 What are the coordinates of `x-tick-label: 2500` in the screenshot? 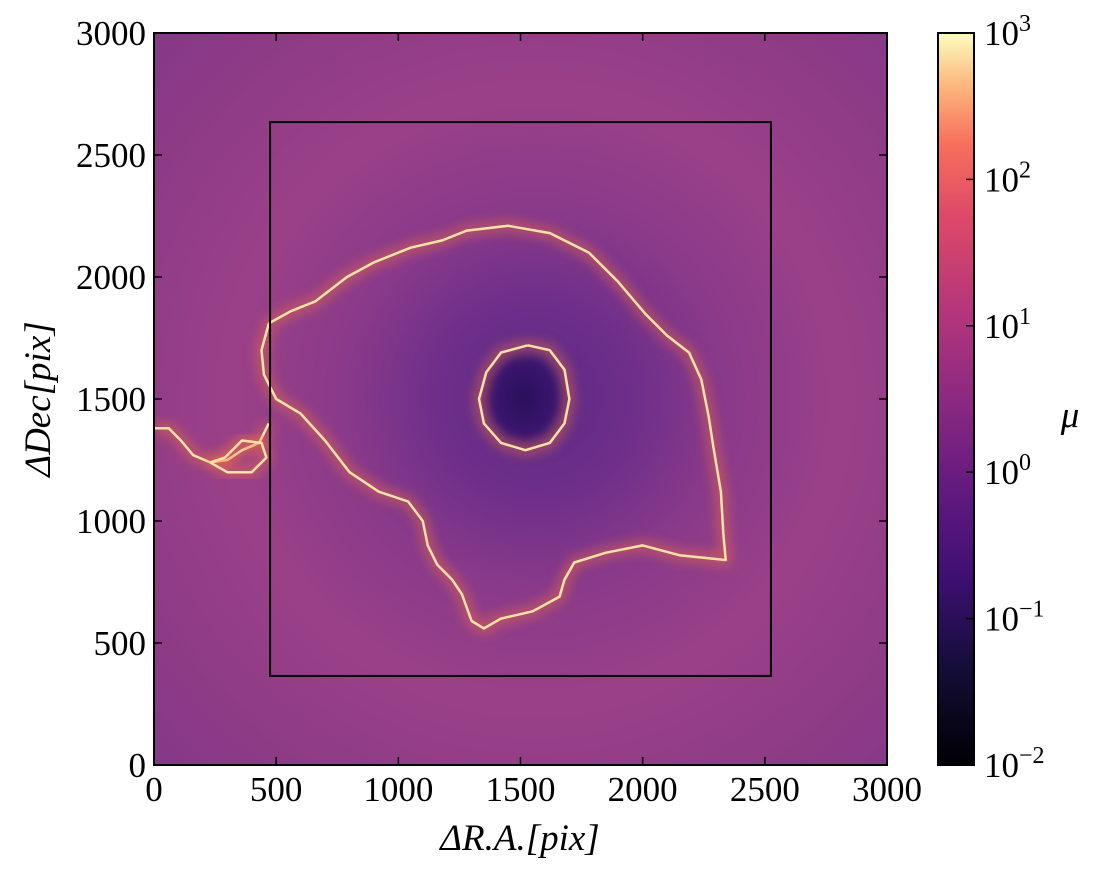 It's located at (765, 789).